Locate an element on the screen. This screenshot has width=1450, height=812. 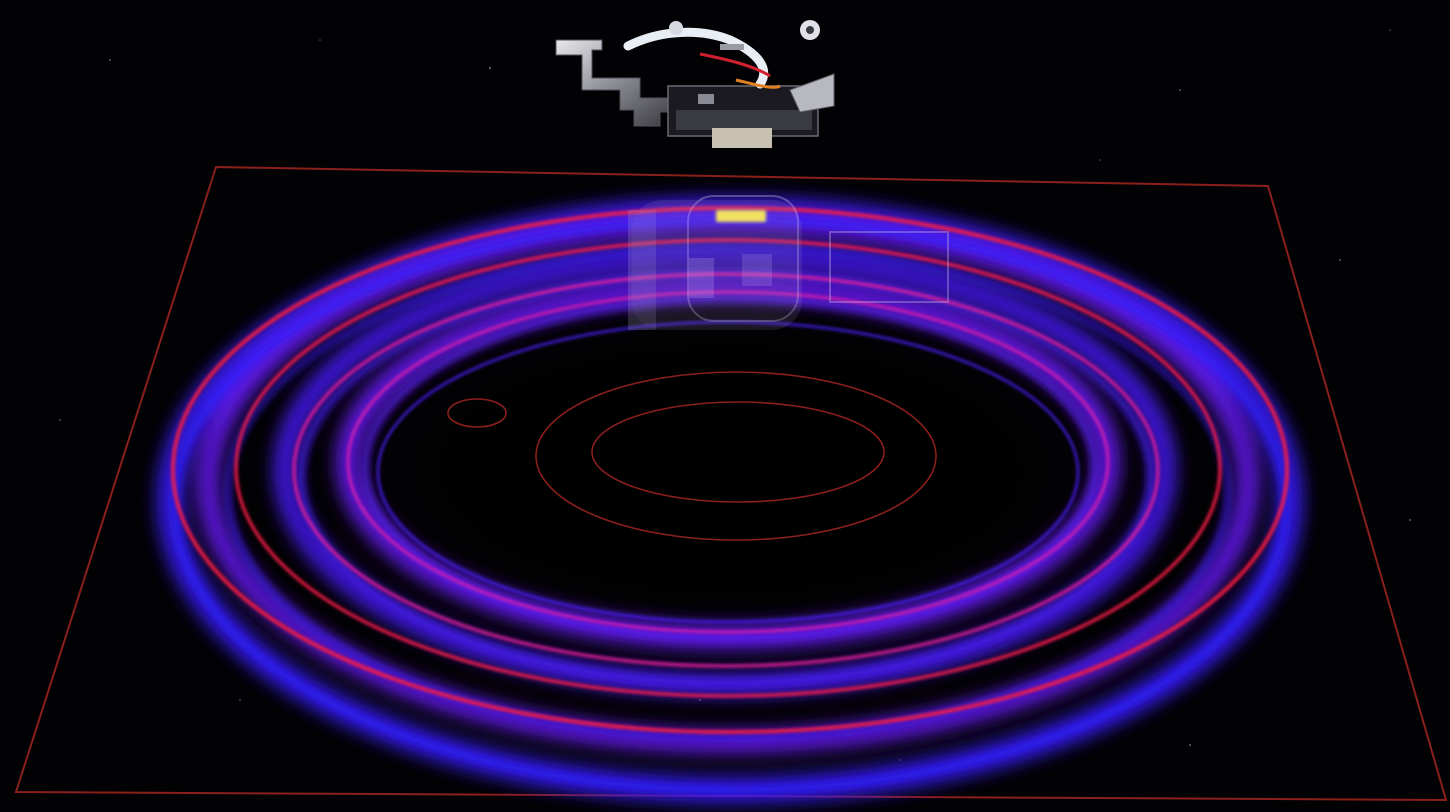
stylus-glow is located at coordinates (741, 216).